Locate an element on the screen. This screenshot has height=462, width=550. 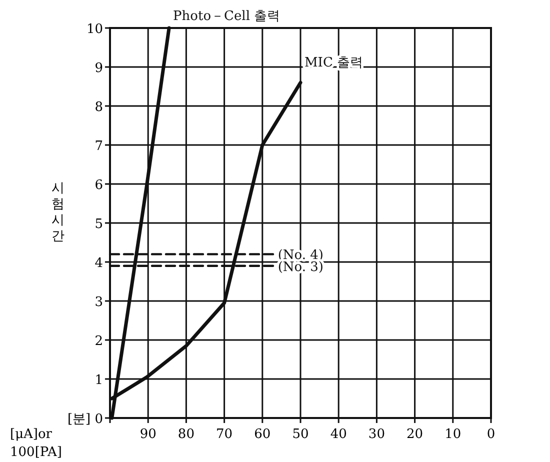
y-tick-label: 4 is located at coordinates (98, 263).